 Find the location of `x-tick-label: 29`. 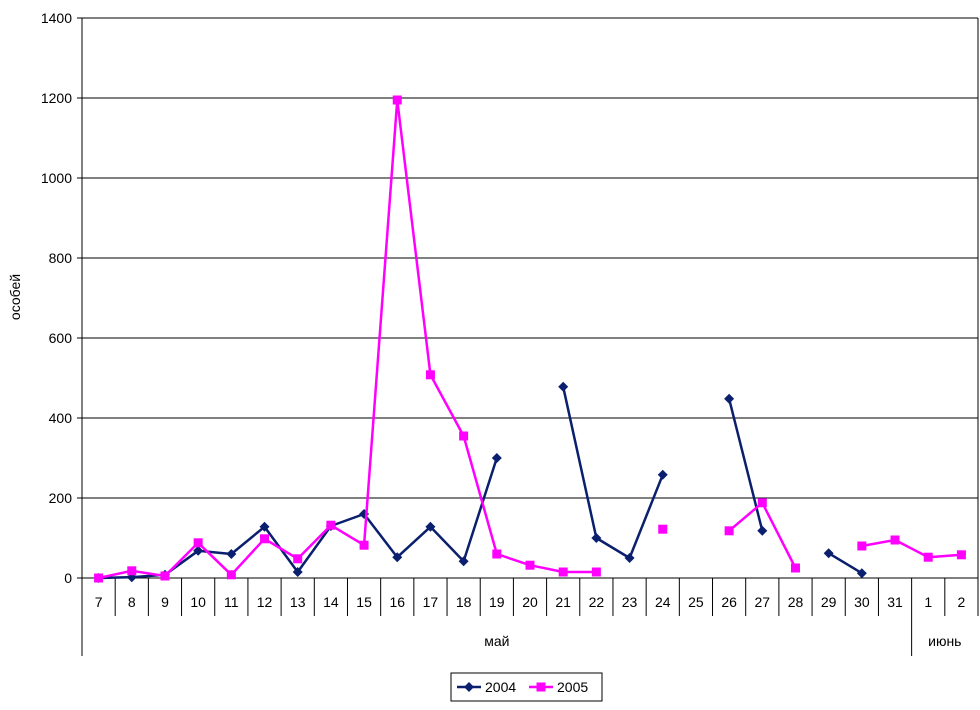

x-tick-label: 29 is located at coordinates (829, 602).